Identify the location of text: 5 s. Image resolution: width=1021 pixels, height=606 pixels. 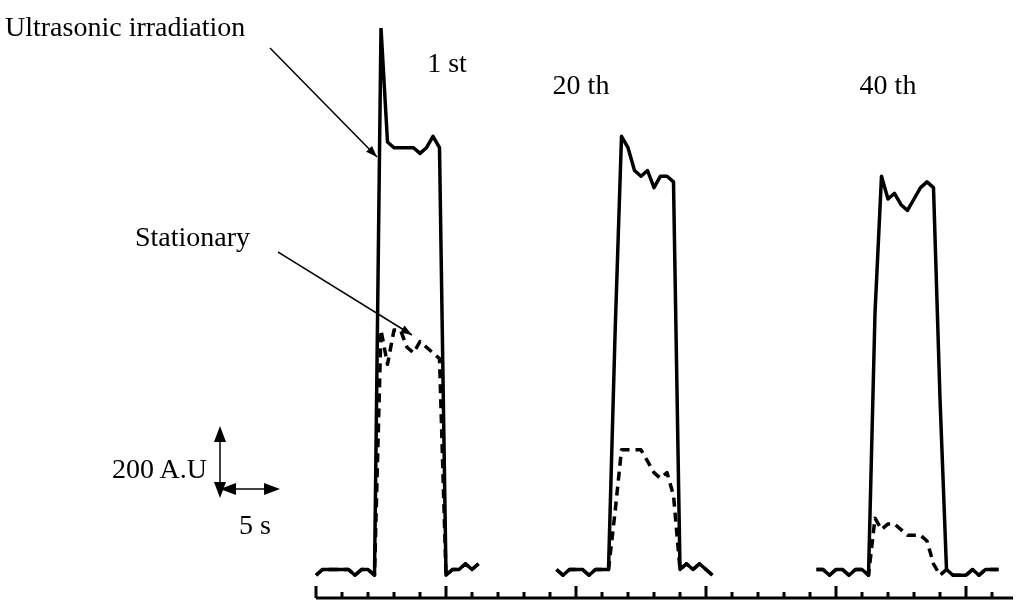
(255, 525).